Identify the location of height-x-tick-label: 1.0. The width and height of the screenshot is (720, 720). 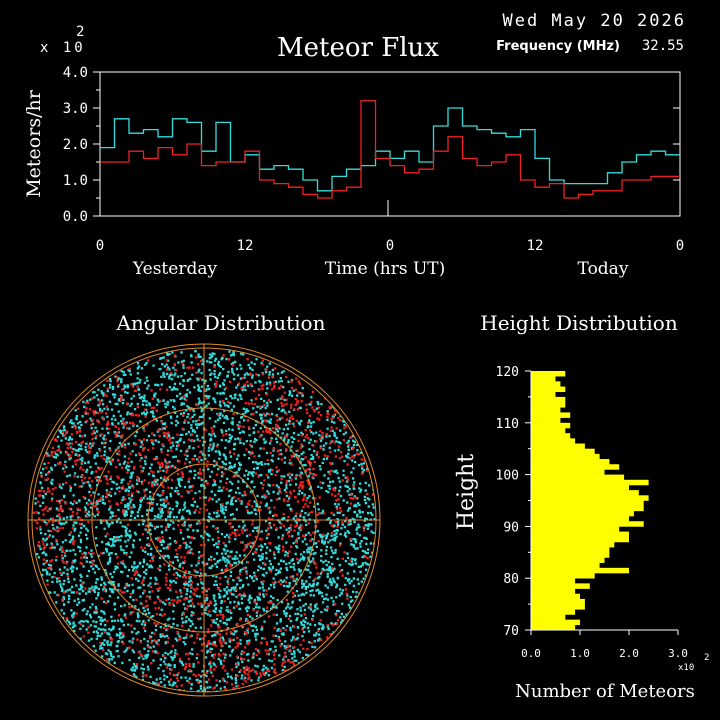
(580, 653).